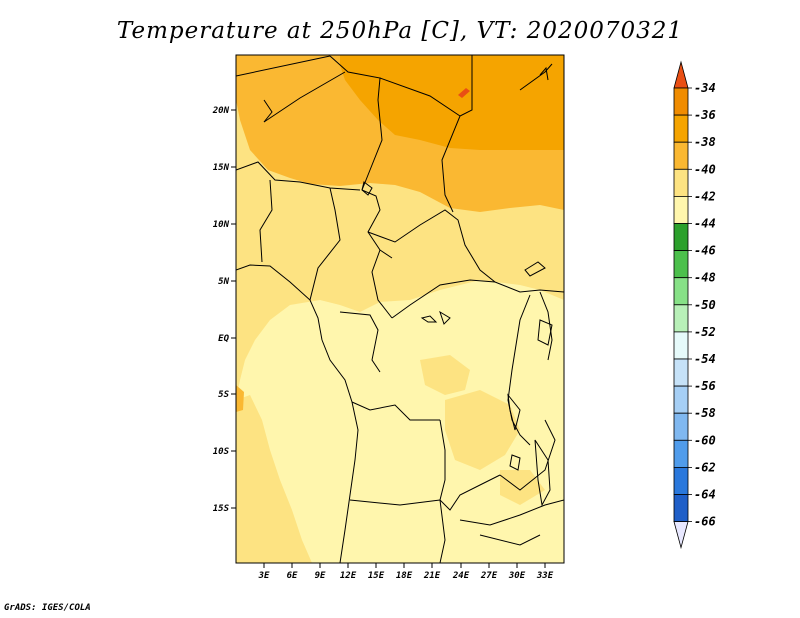 This screenshot has height=618, width=800. I want to click on lon-label: 33E, so click(545, 576).